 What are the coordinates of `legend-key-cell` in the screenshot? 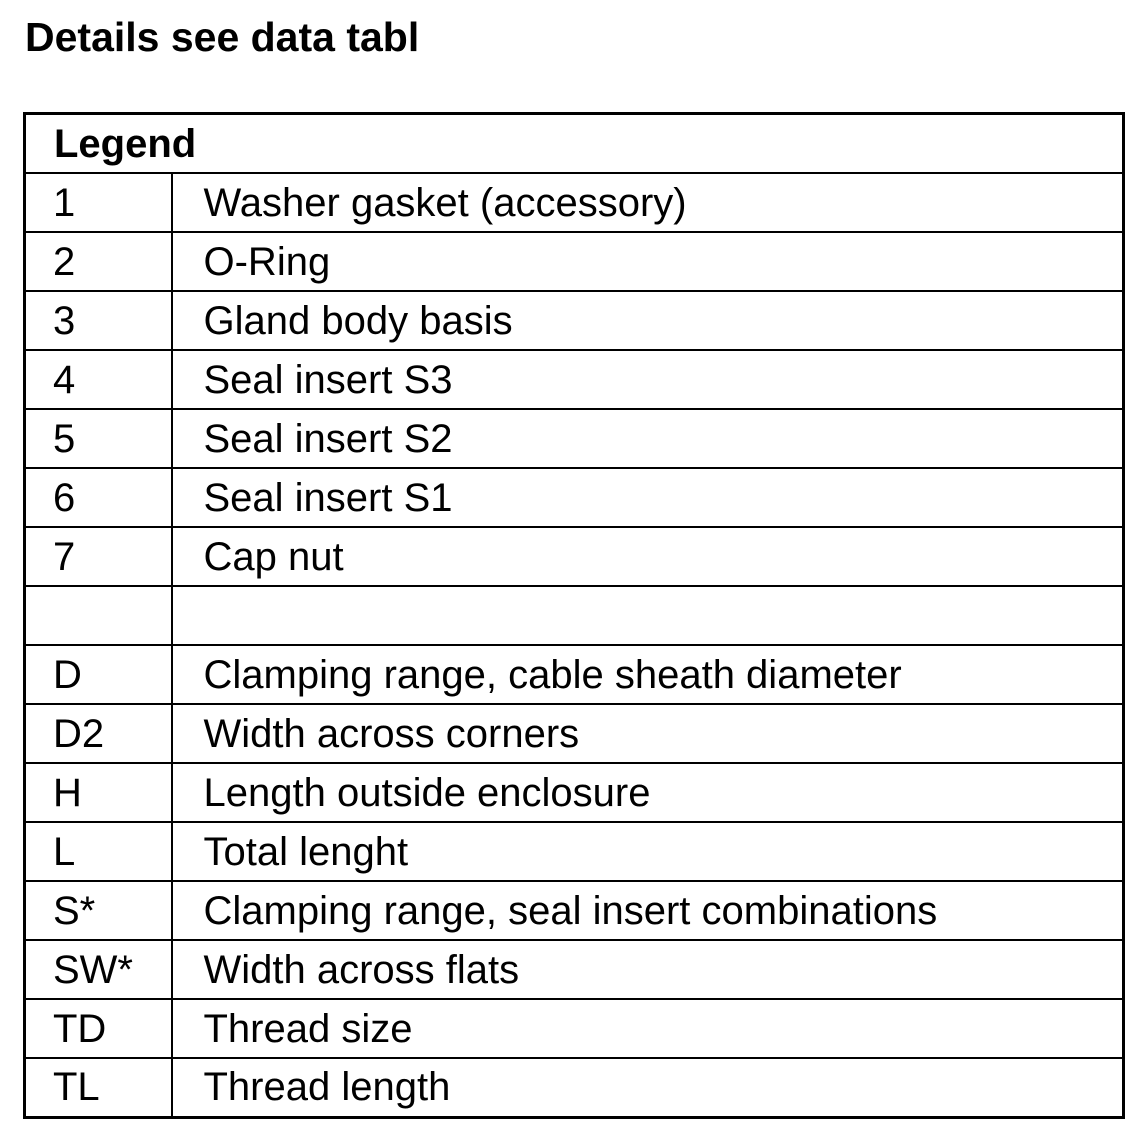 It's located at (98, 615).